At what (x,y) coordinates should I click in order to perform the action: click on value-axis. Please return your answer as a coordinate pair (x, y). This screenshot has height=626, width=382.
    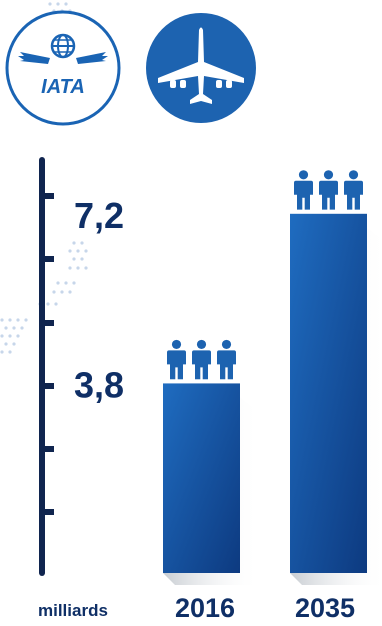
    Looking at the image, I should click on (46, 366).